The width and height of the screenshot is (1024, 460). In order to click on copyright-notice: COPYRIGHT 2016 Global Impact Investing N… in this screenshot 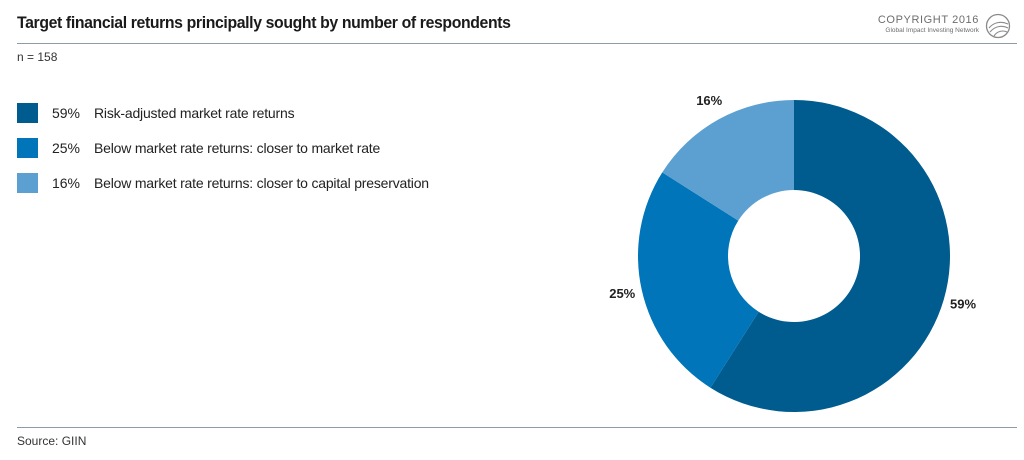, I will do `click(928, 24)`.